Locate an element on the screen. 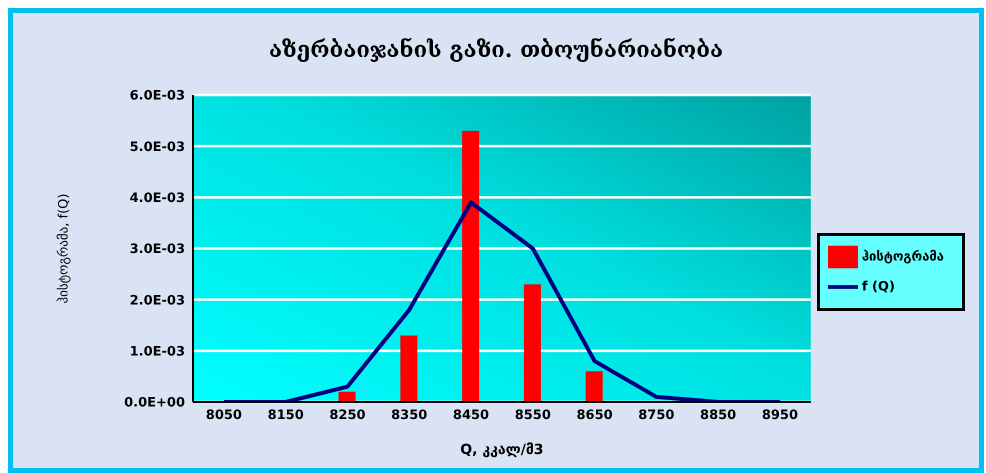 The width and height of the screenshot is (986, 473). y-tick-label: 1.0E-03 is located at coordinates (157, 352).